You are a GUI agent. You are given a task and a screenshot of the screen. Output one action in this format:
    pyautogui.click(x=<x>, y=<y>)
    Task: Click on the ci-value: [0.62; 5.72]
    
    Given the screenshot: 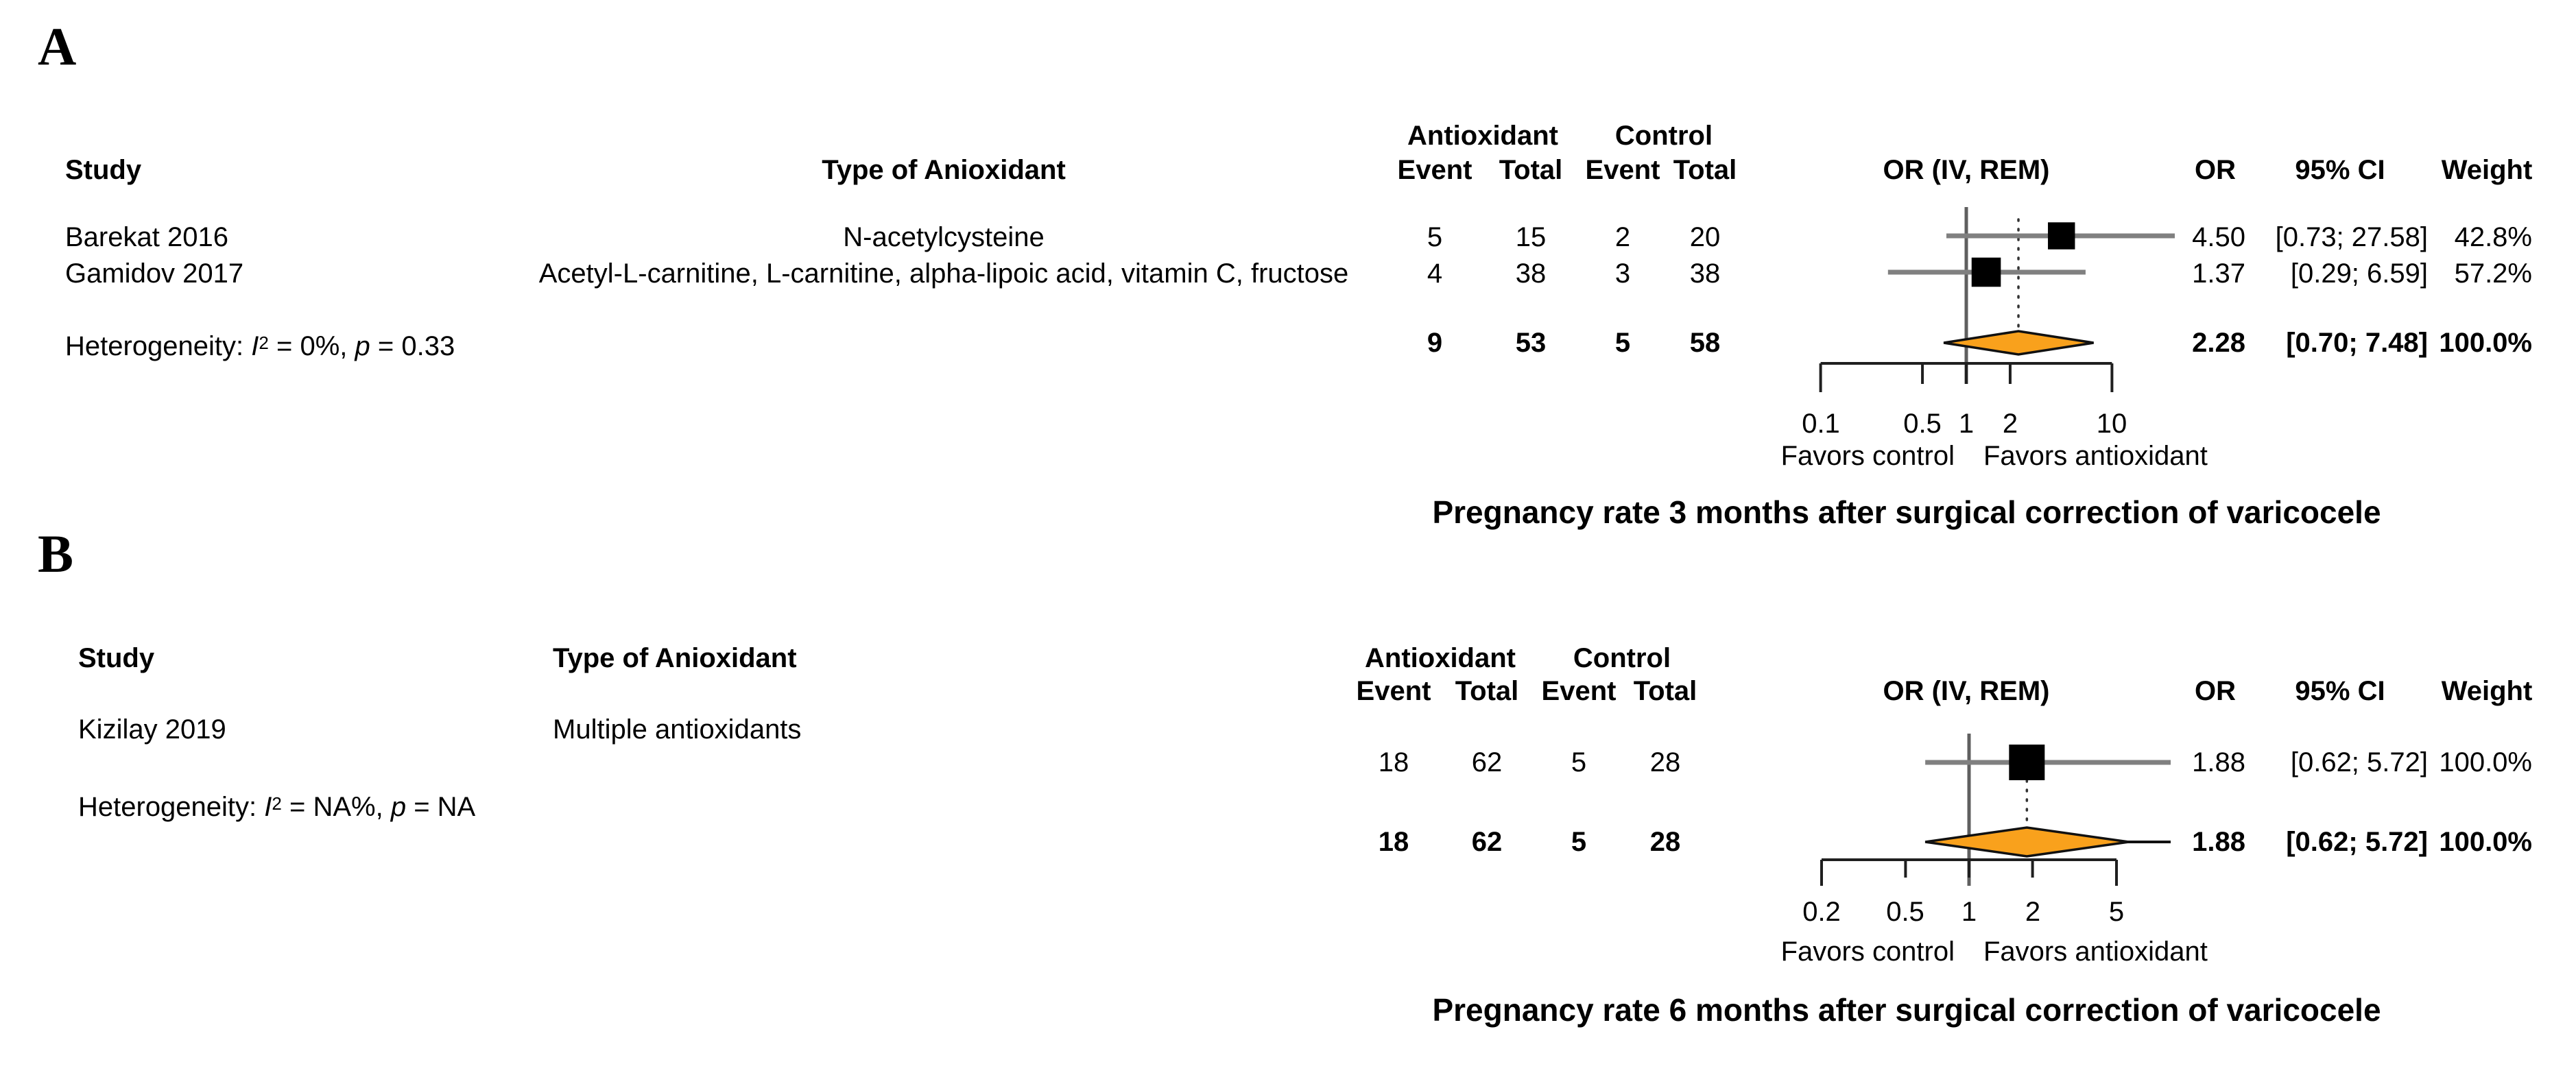 What is the action you would take?
    pyautogui.click(x=2359, y=762)
    